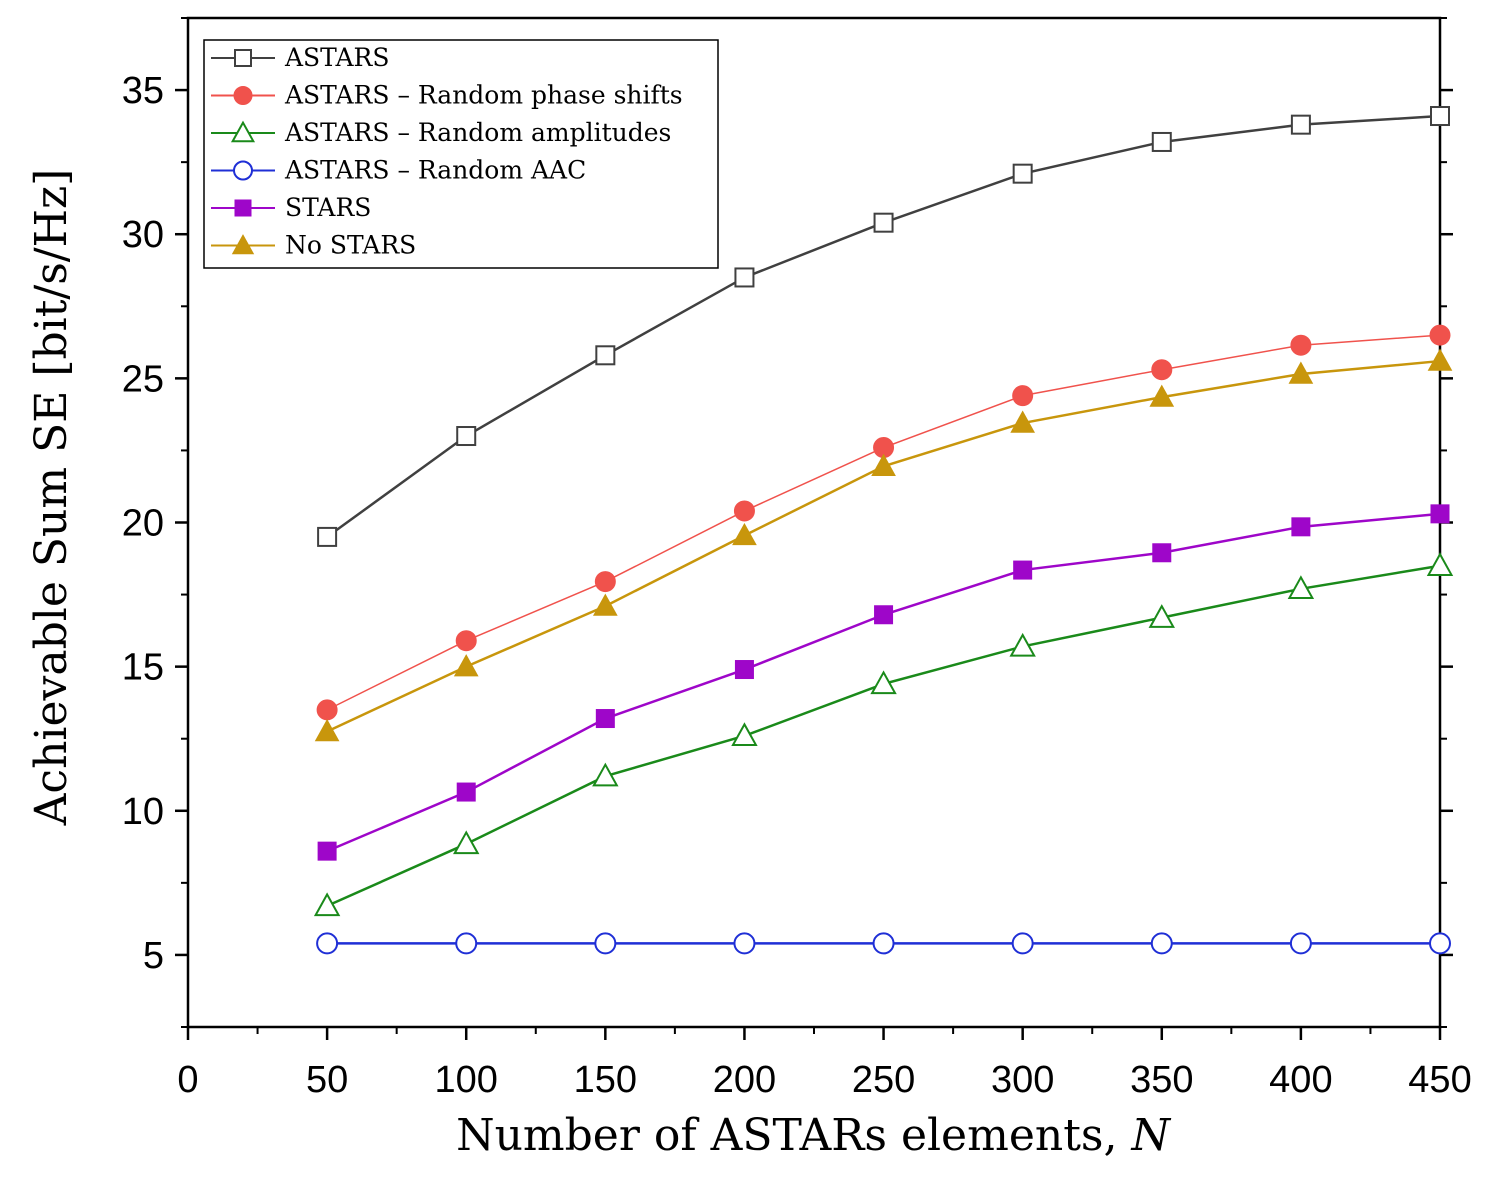  I want to click on legend-item: ASTARS – Random amplitudes, so click(441, 132).